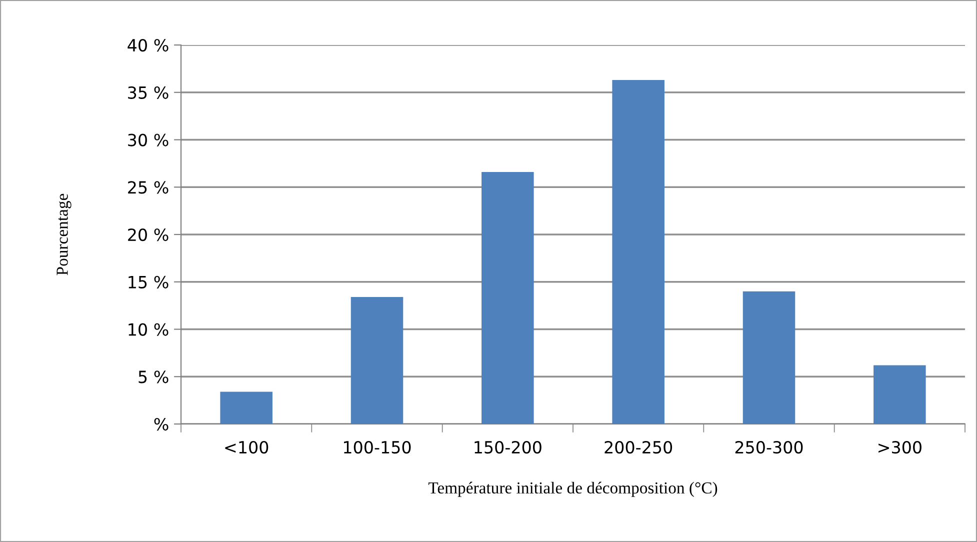  What do you see at coordinates (148, 329) in the screenshot?
I see `y-tick-label: 10 %` at bounding box center [148, 329].